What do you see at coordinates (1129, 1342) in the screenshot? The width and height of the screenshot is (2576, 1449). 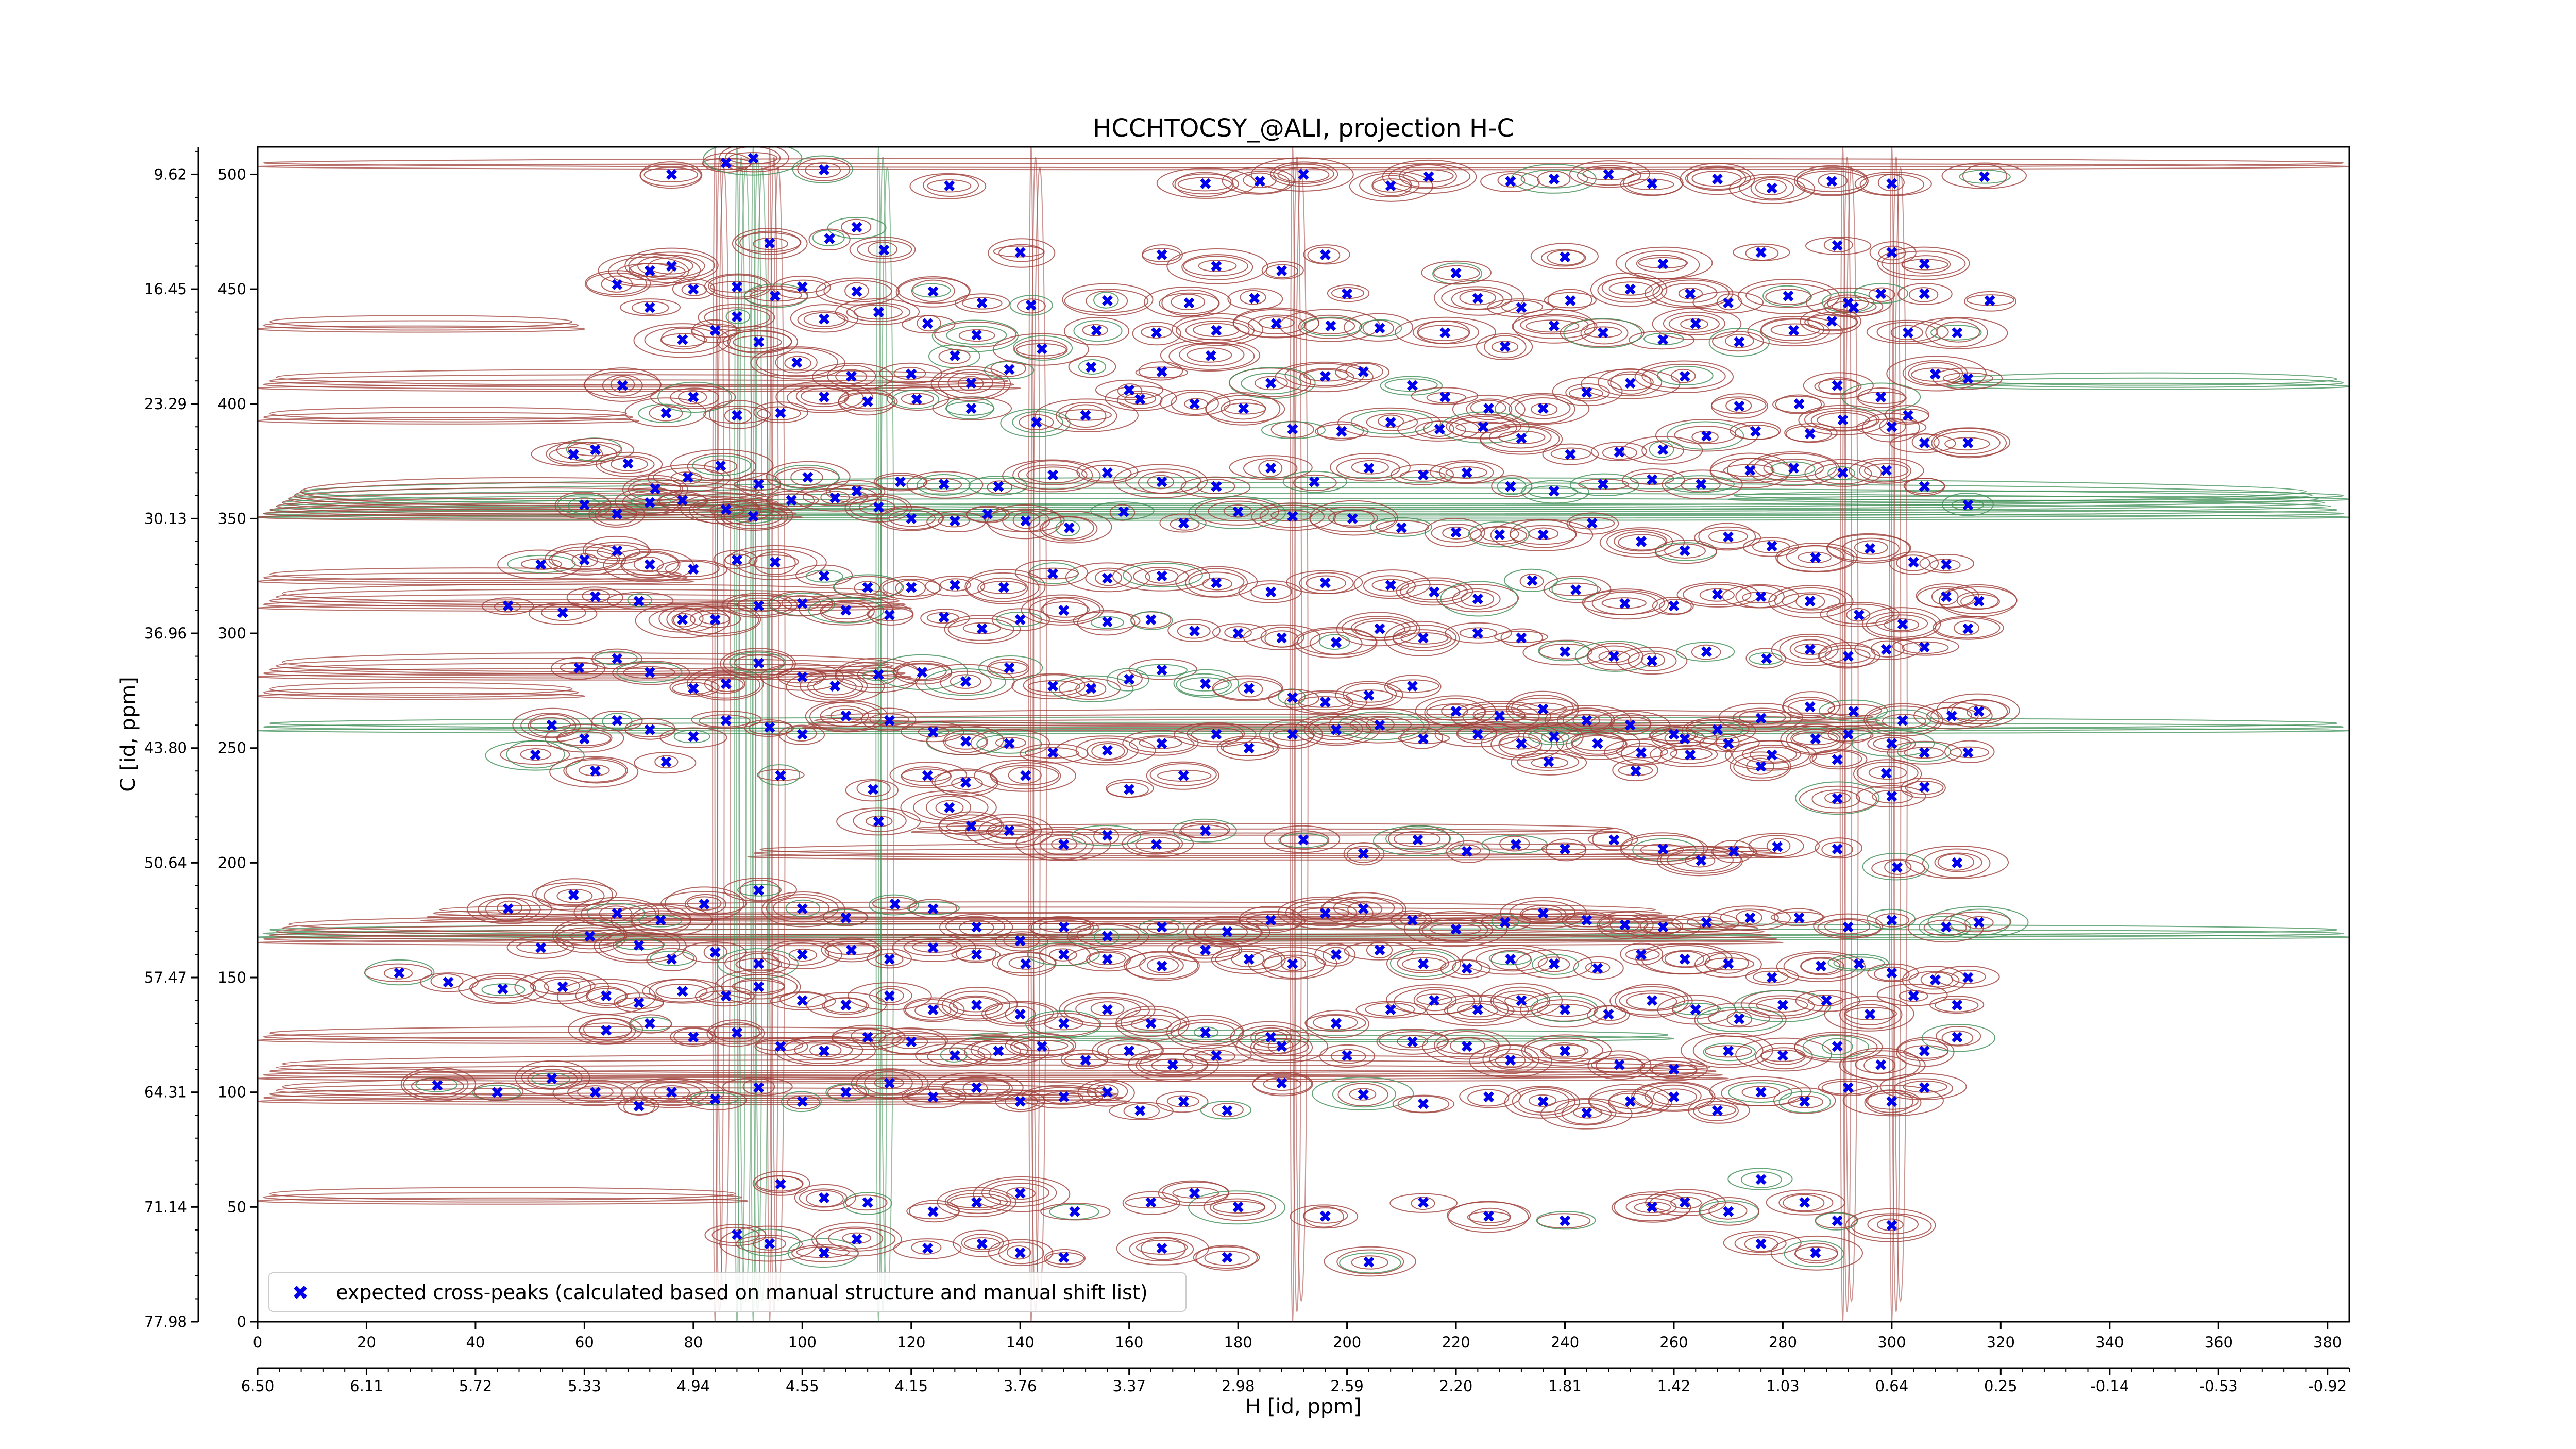 I see `x-tick-label-160: 160` at bounding box center [1129, 1342].